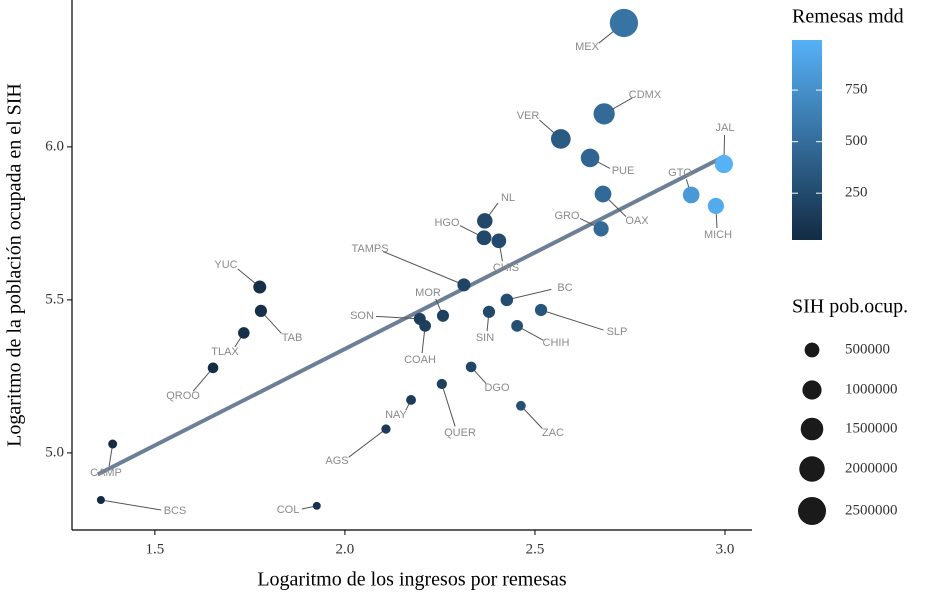 Image resolution: width=943 pixels, height=596 pixels. Describe the element at coordinates (345, 549) in the screenshot. I see `x-tick-label: 2.0` at that location.